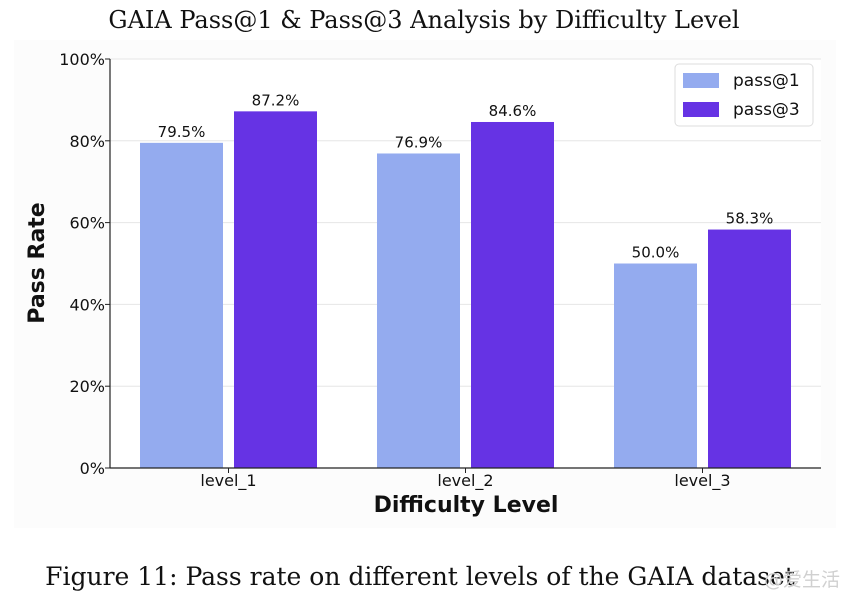 The image size is (850, 600). I want to click on legend: pass@1 pass@3, so click(744, 95).